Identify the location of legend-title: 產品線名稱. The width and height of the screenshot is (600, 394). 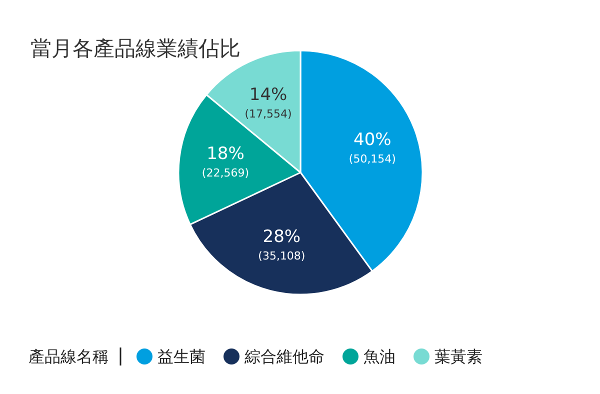
(68, 356).